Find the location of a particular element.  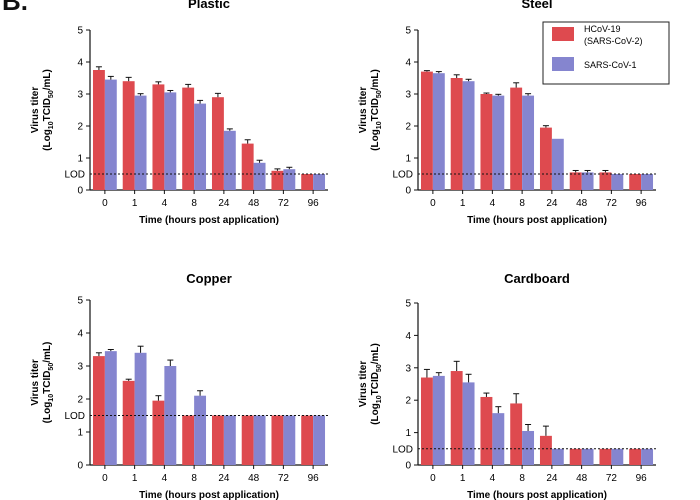

legend-label: HCoV-19 is located at coordinates (602, 29).